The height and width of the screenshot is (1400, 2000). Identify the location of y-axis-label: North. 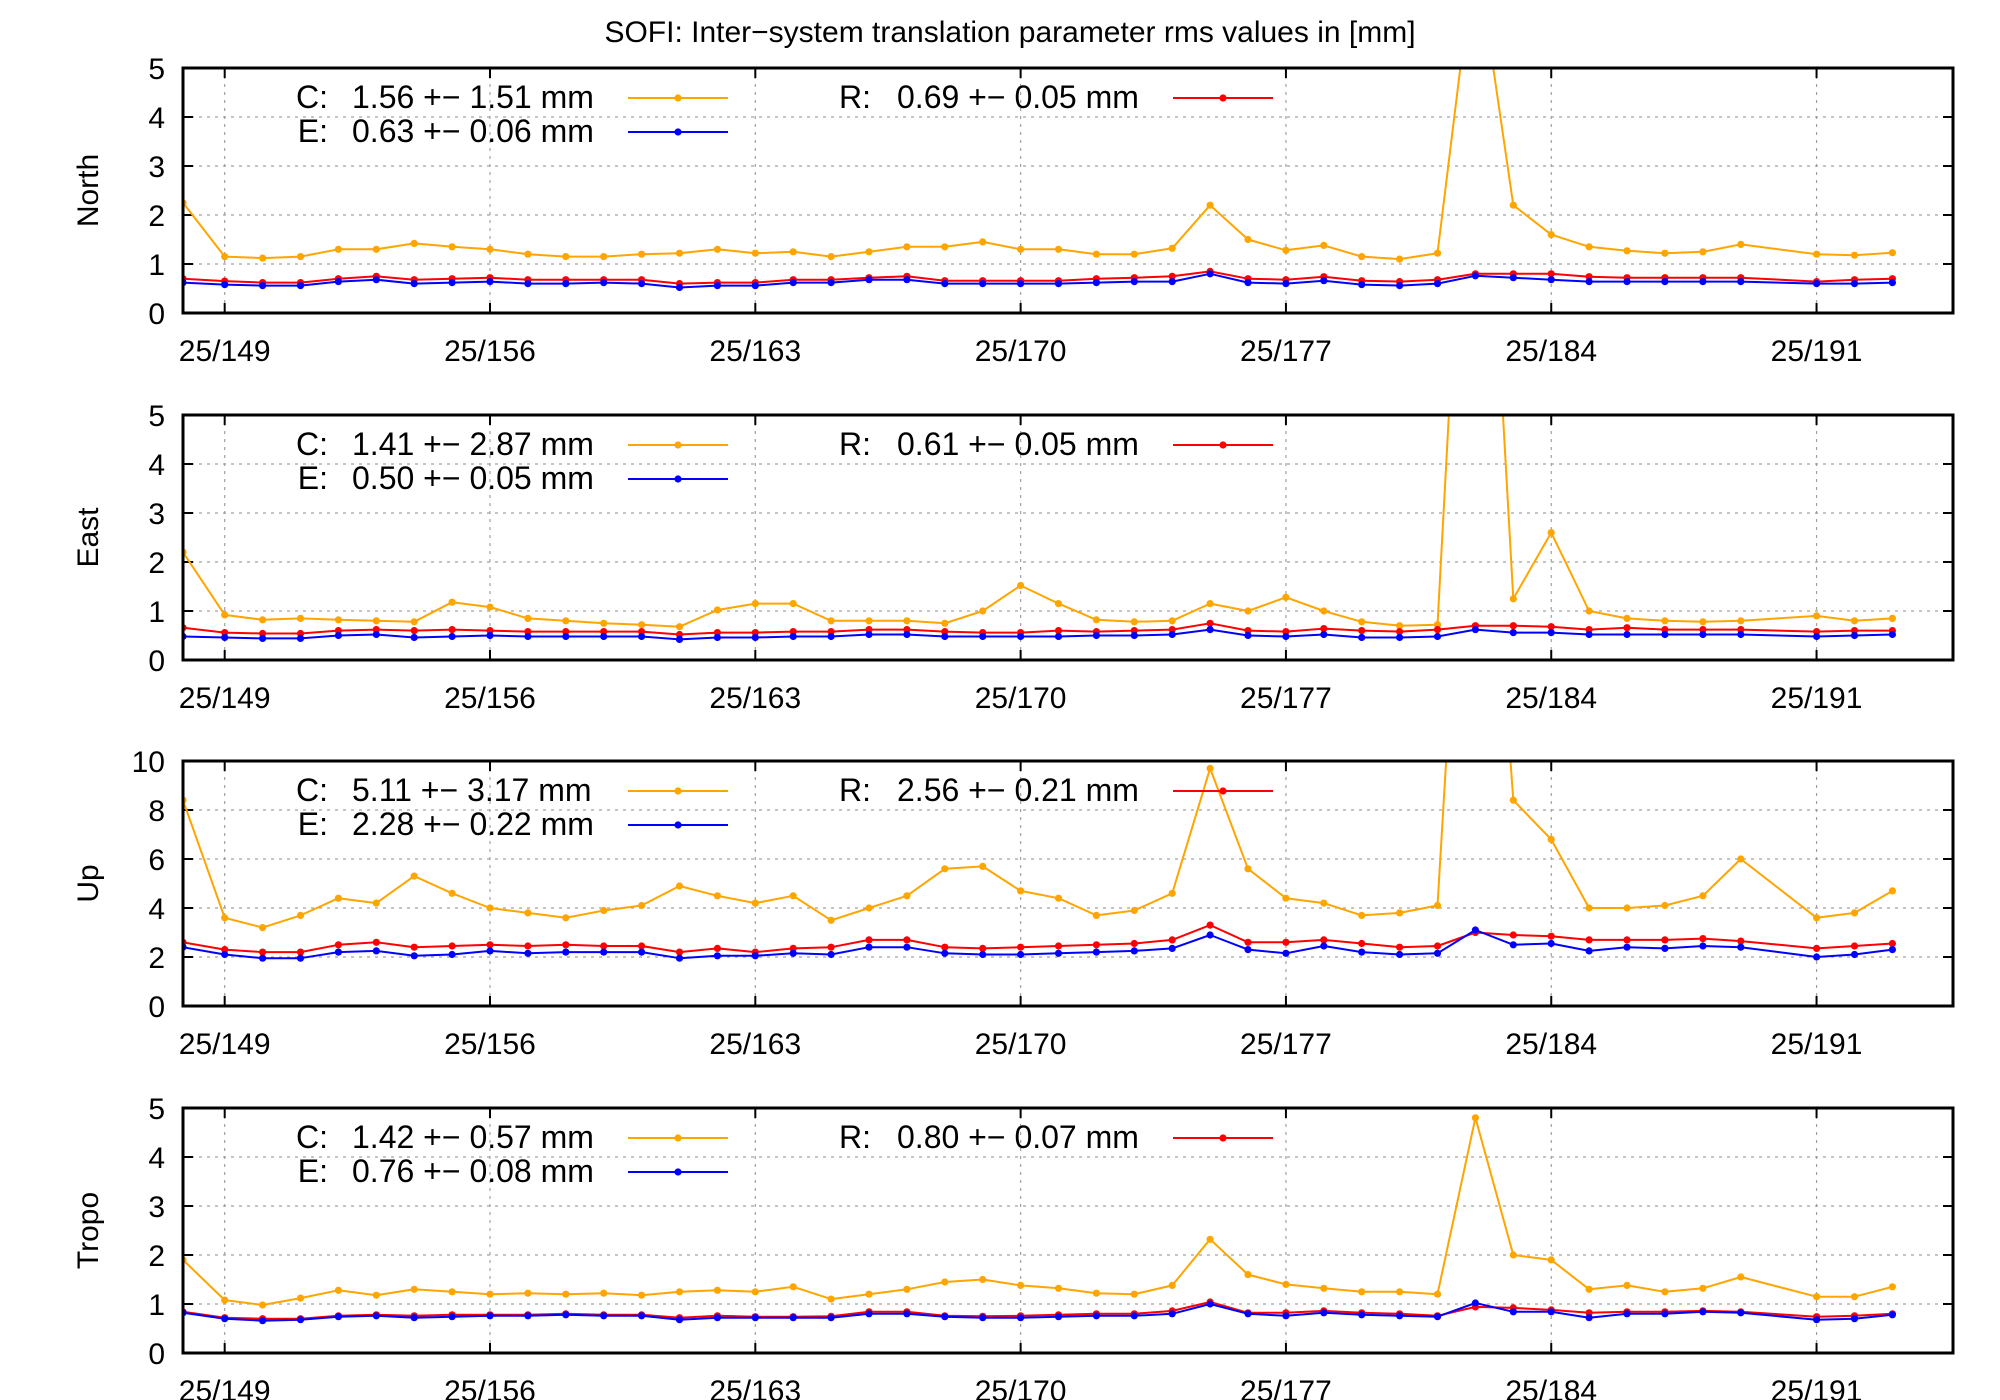
(88, 190).